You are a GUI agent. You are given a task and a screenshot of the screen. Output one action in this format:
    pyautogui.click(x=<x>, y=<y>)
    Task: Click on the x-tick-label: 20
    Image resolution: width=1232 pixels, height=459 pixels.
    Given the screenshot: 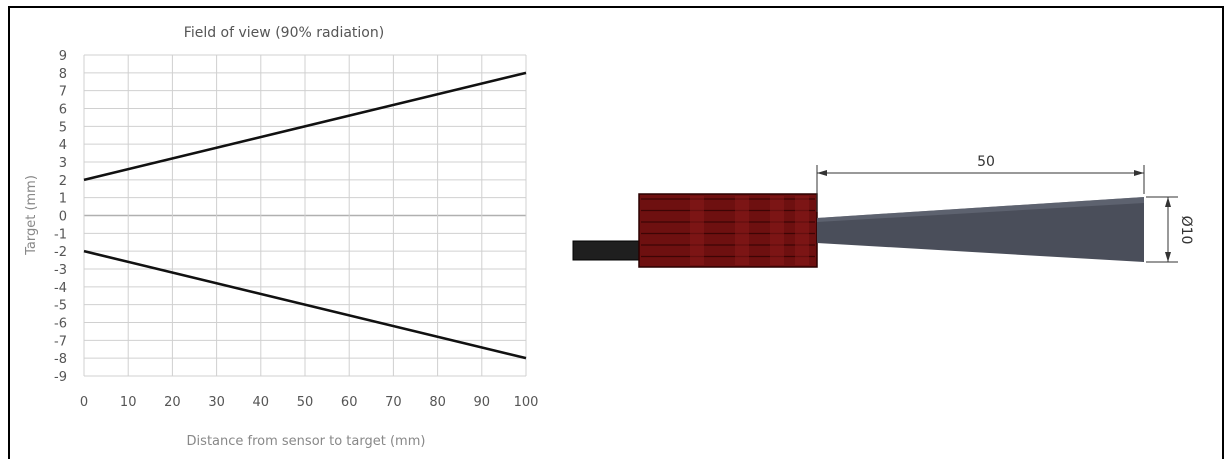 What is the action you would take?
    pyautogui.click(x=172, y=402)
    